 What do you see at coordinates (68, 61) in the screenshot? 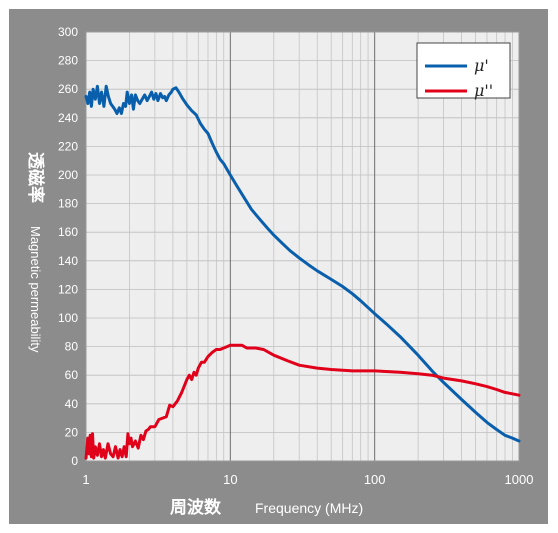
I see `y-tick-label: 280` at bounding box center [68, 61].